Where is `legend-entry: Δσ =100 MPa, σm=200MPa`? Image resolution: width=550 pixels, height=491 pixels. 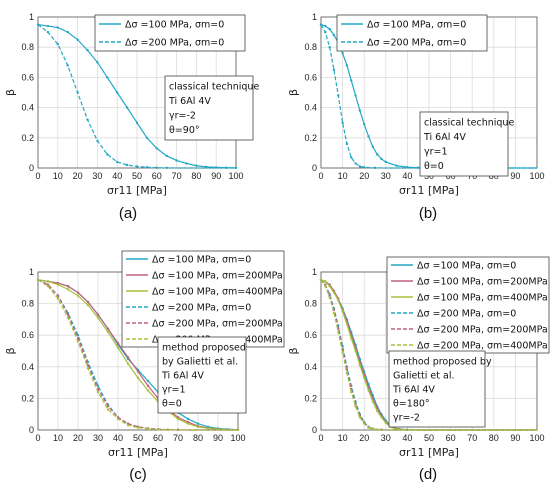
legend-entry: Δσ =100 MPa, σm=200MPa is located at coordinates (217, 275).